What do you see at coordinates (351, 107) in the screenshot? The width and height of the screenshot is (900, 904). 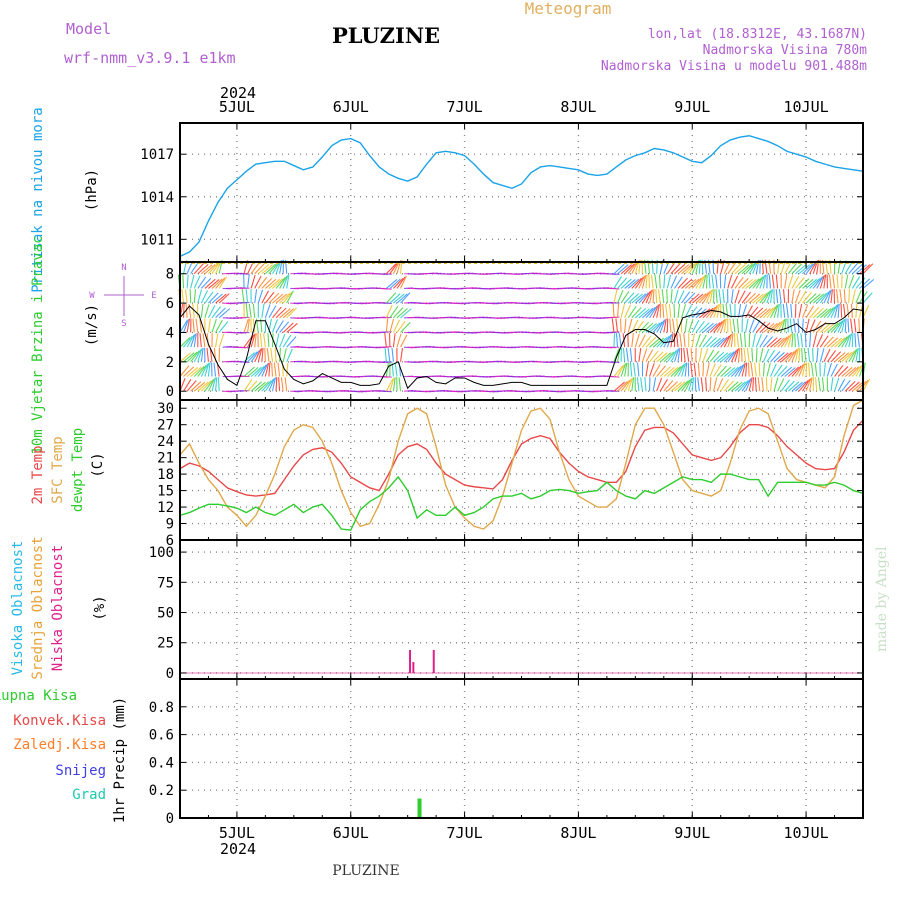 I see `top-date-label: 6JUL` at bounding box center [351, 107].